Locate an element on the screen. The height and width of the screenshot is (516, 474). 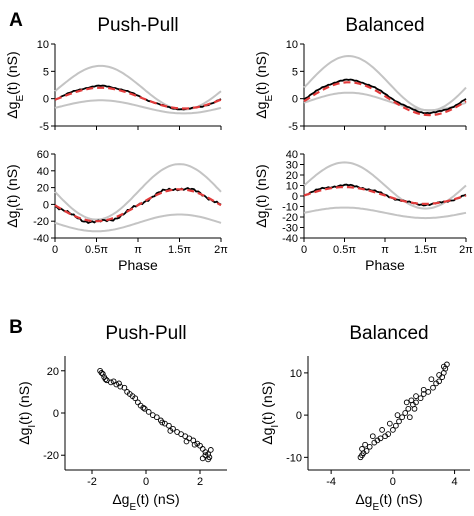
panel-letter-a: A is located at coordinates (16, 20).